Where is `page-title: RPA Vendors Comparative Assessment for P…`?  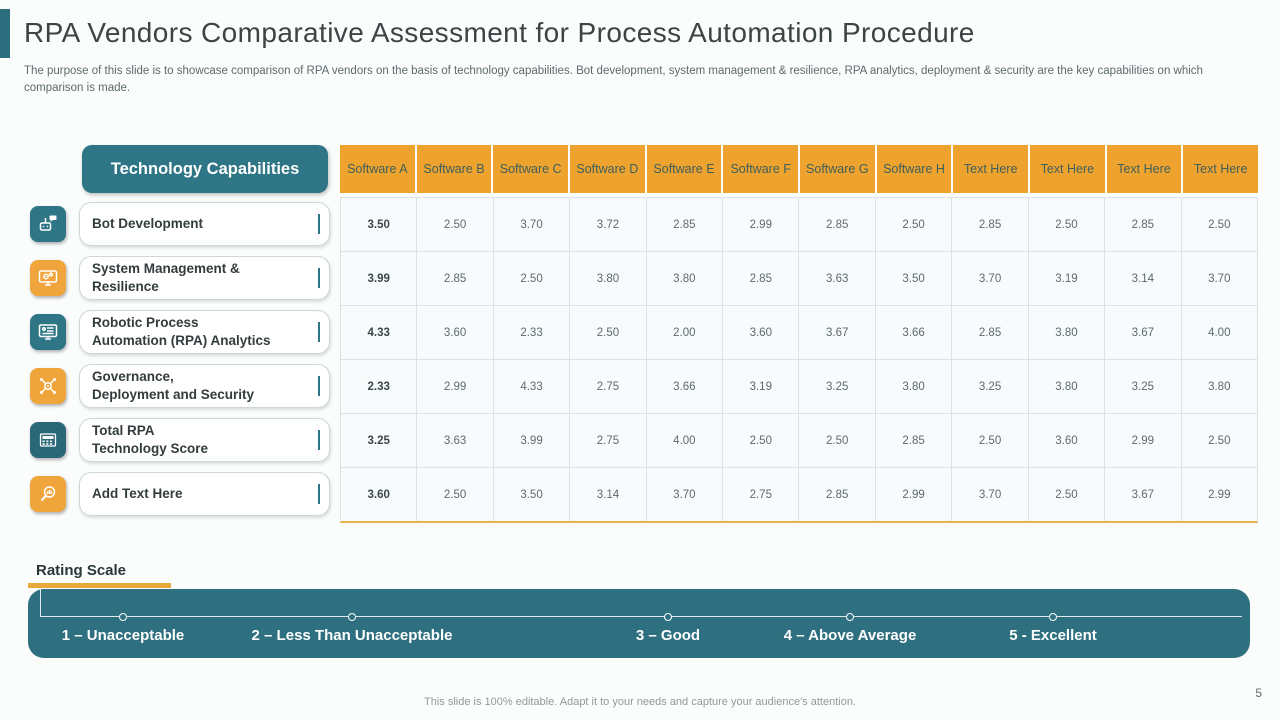 page-title: RPA Vendors Comparative Assessment for P… is located at coordinates (499, 32).